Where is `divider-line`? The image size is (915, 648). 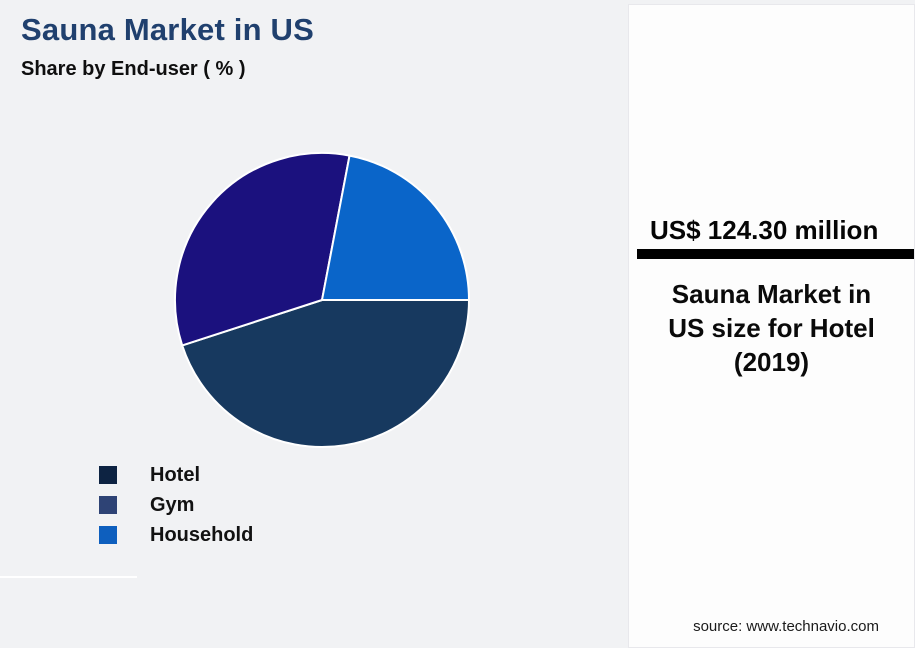
divider-line is located at coordinates (68, 577).